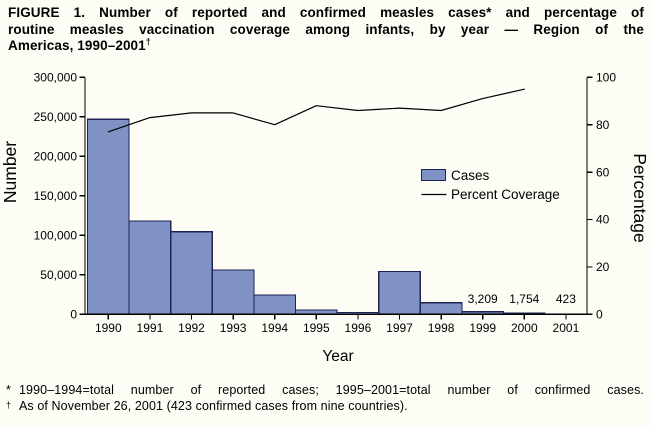 The image size is (652, 426). I want to click on right-axis-title: Percentage, so click(640, 198).